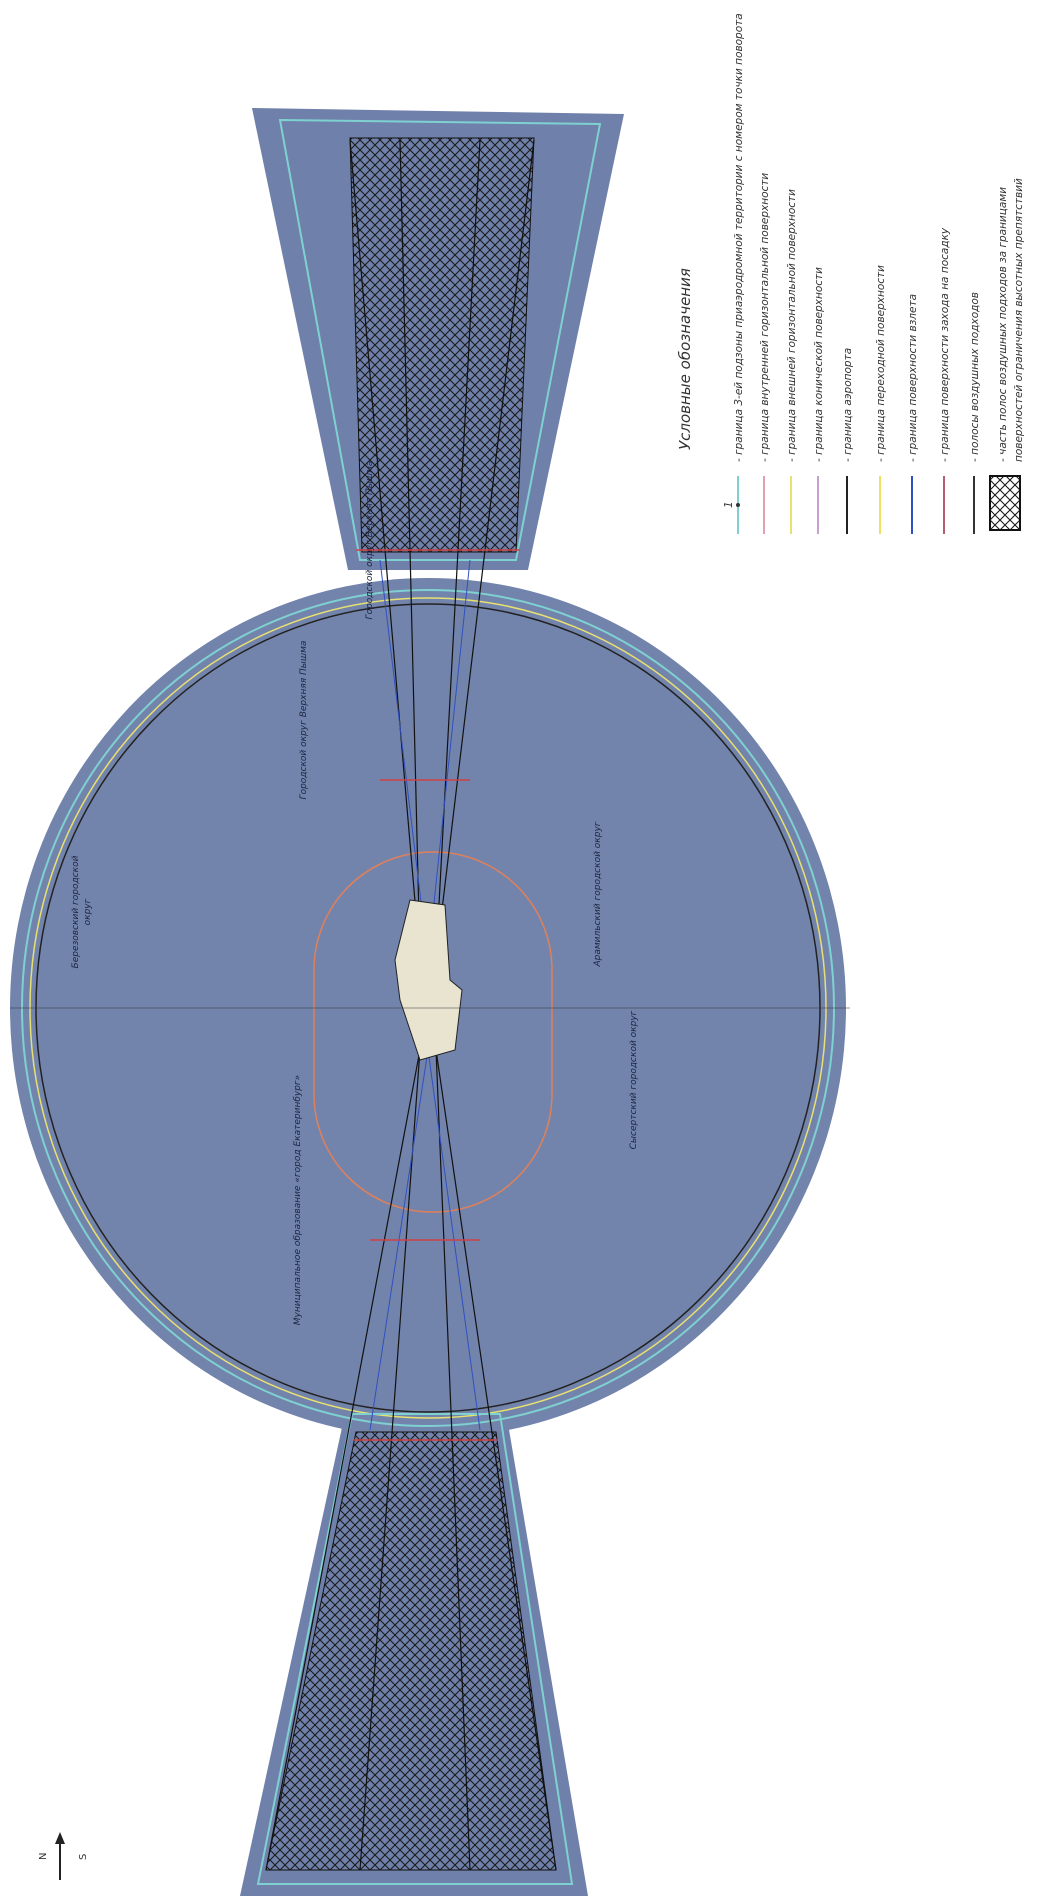 The height and width of the screenshot is (1902, 1040). I want to click on compass, so click(60, 1856).